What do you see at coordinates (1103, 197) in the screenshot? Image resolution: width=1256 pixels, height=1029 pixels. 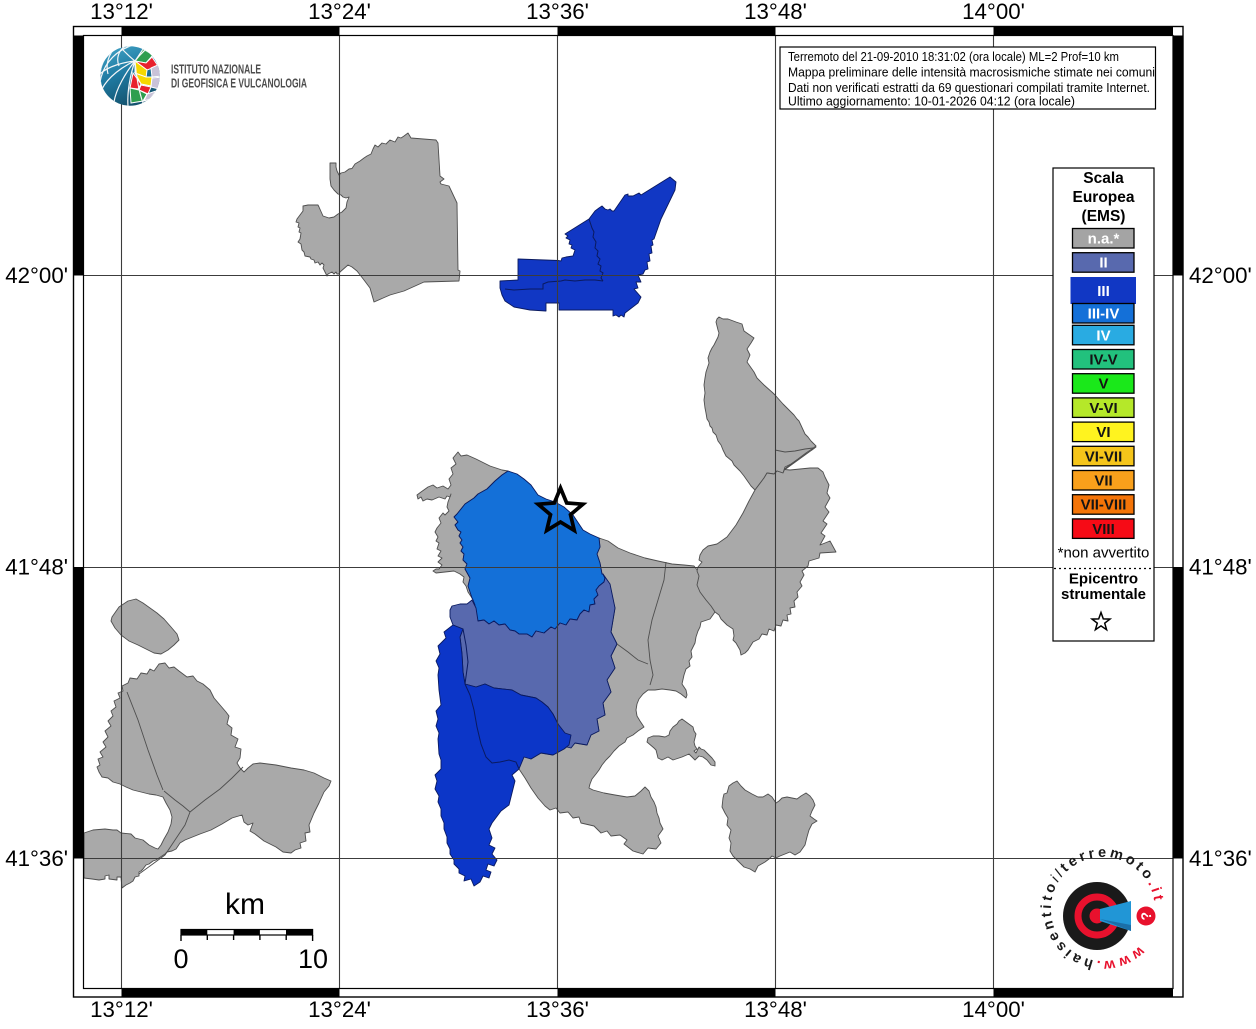 I see `svg-text: Europea` at bounding box center [1103, 197].